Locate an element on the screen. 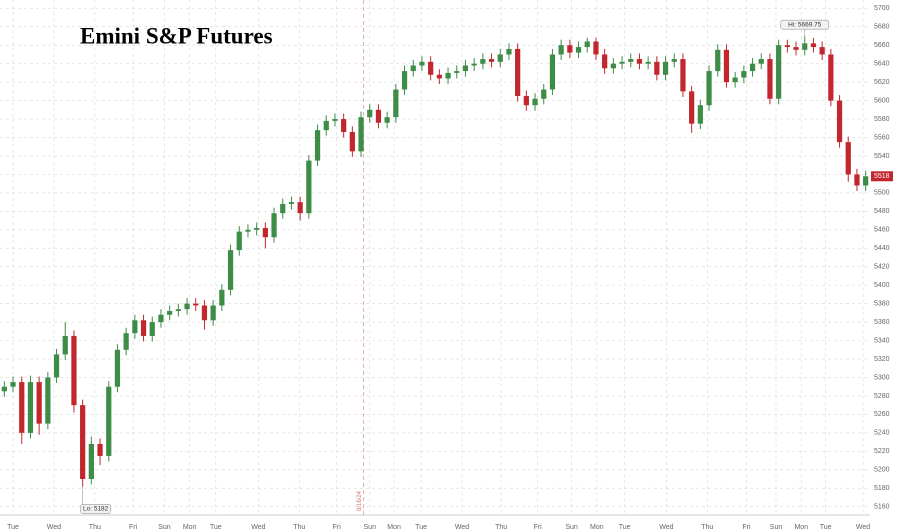 The image size is (900, 532). hi-label: Hi: 5669.75 is located at coordinates (805, 24).